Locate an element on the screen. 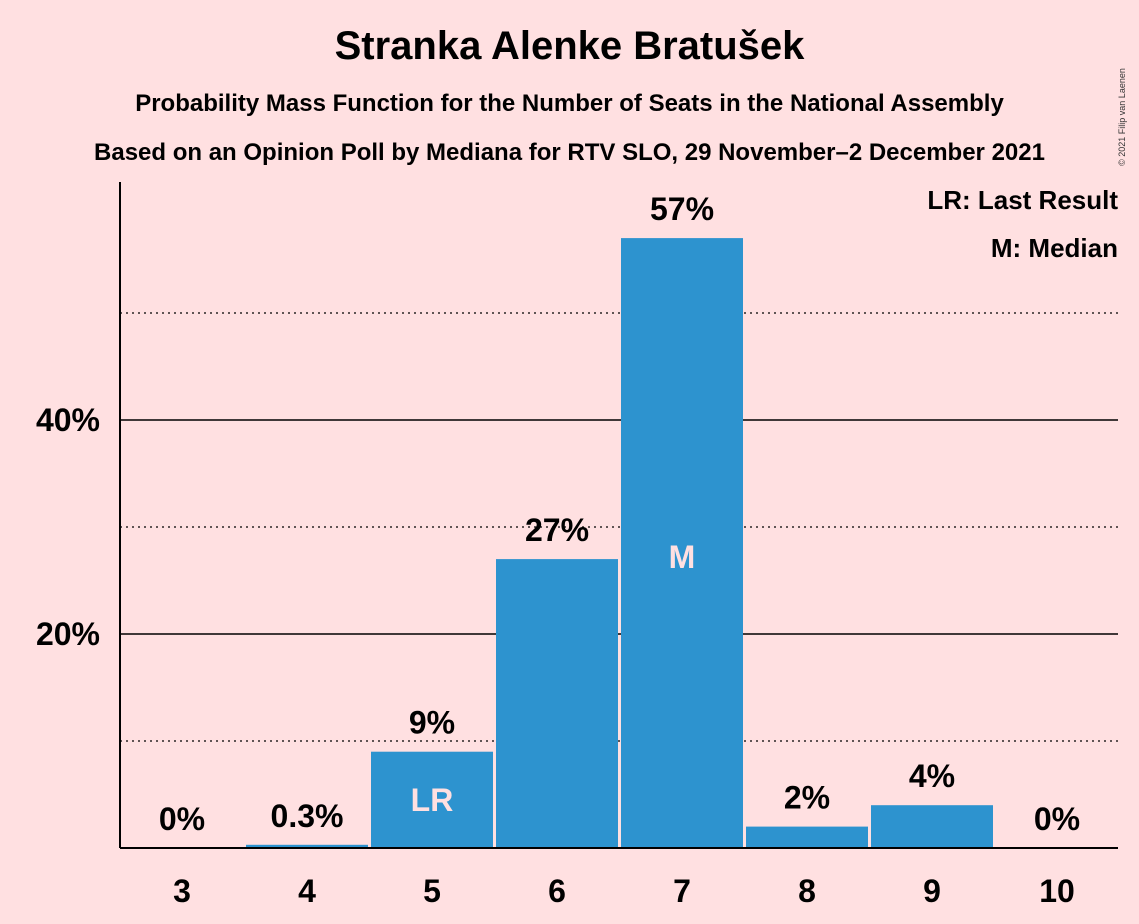  data-label-6: 27% is located at coordinates (557, 530).